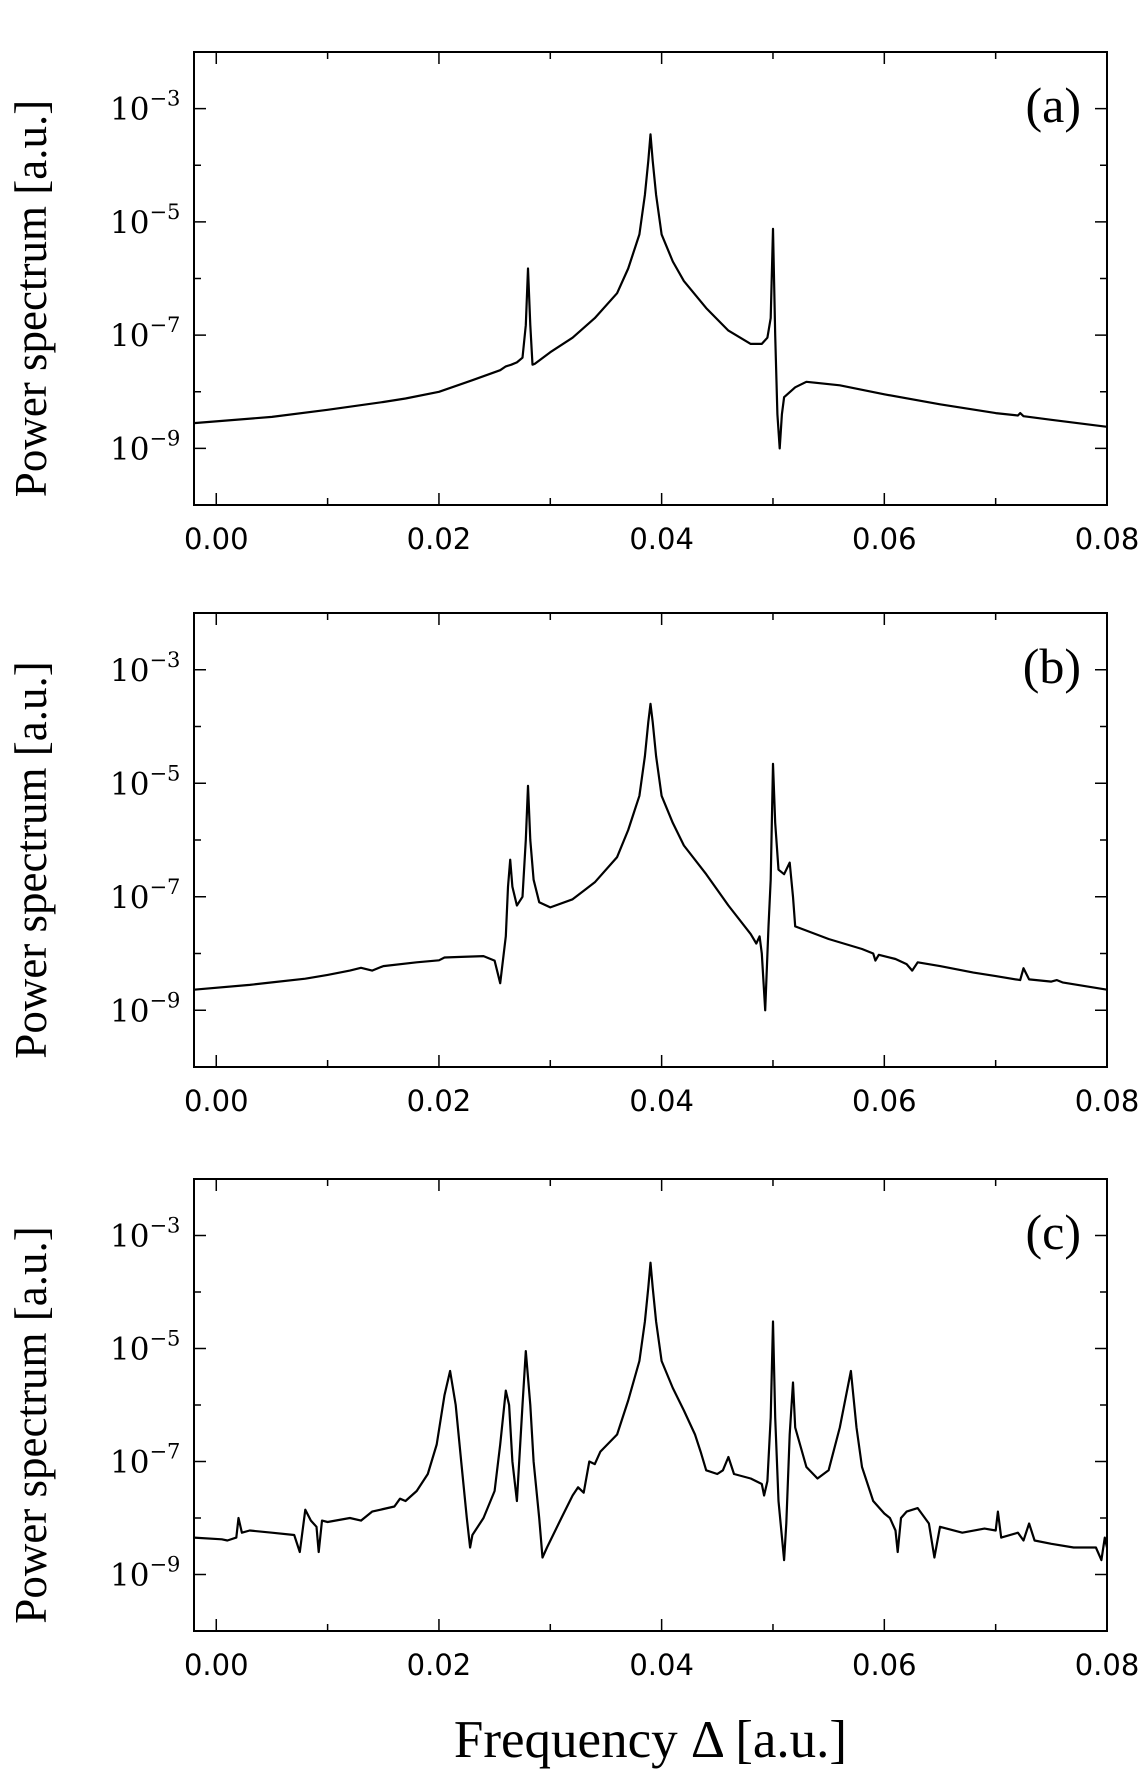 The height and width of the screenshot is (1779, 1139). I want to click on panel-label: (c), so click(1054, 1232).